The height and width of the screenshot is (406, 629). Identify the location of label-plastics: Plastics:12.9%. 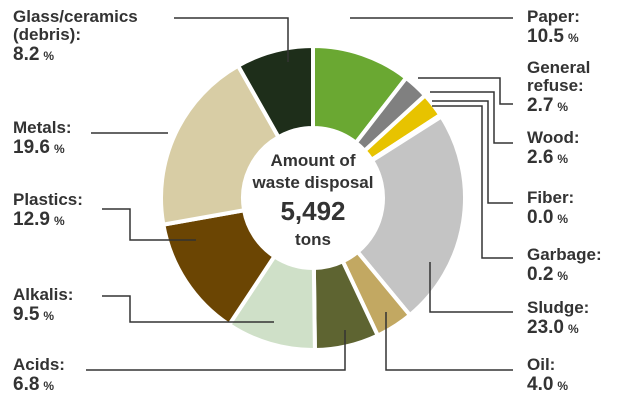
(48, 210).